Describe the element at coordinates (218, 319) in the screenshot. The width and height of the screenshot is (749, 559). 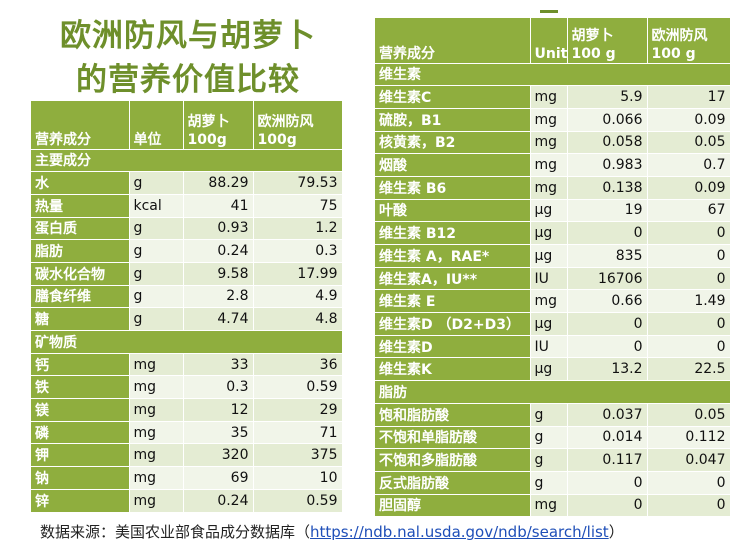
I see `carrot-value: 4.74` at that location.